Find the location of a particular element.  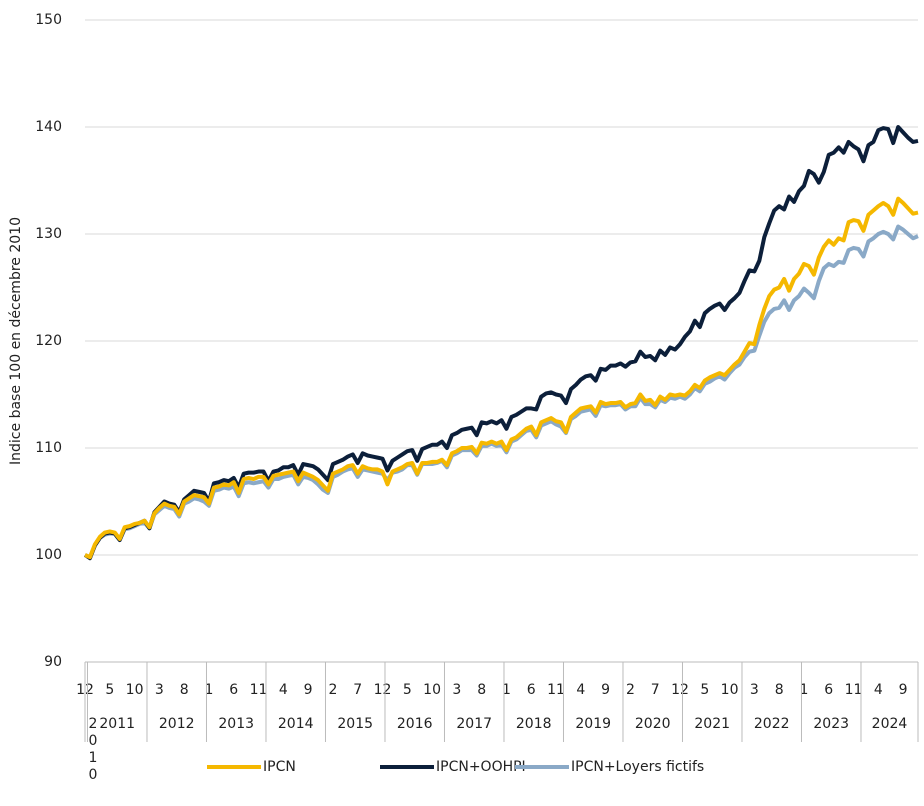

year-label: 2021 is located at coordinates (712, 724).